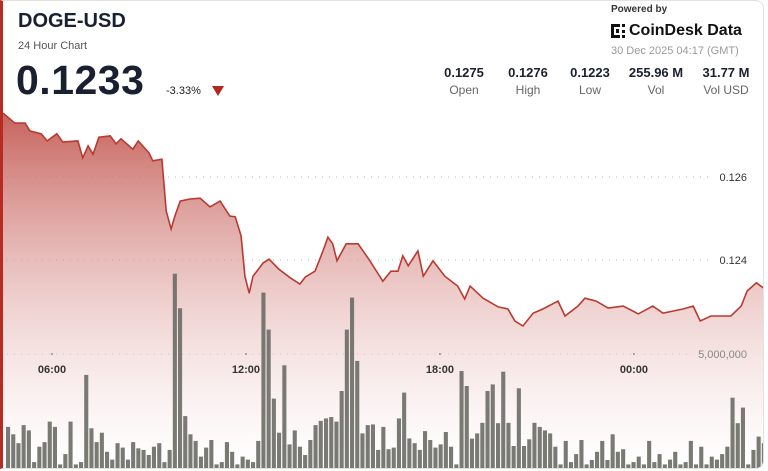  What do you see at coordinates (656, 90) in the screenshot?
I see `stat-label: Vol` at bounding box center [656, 90].